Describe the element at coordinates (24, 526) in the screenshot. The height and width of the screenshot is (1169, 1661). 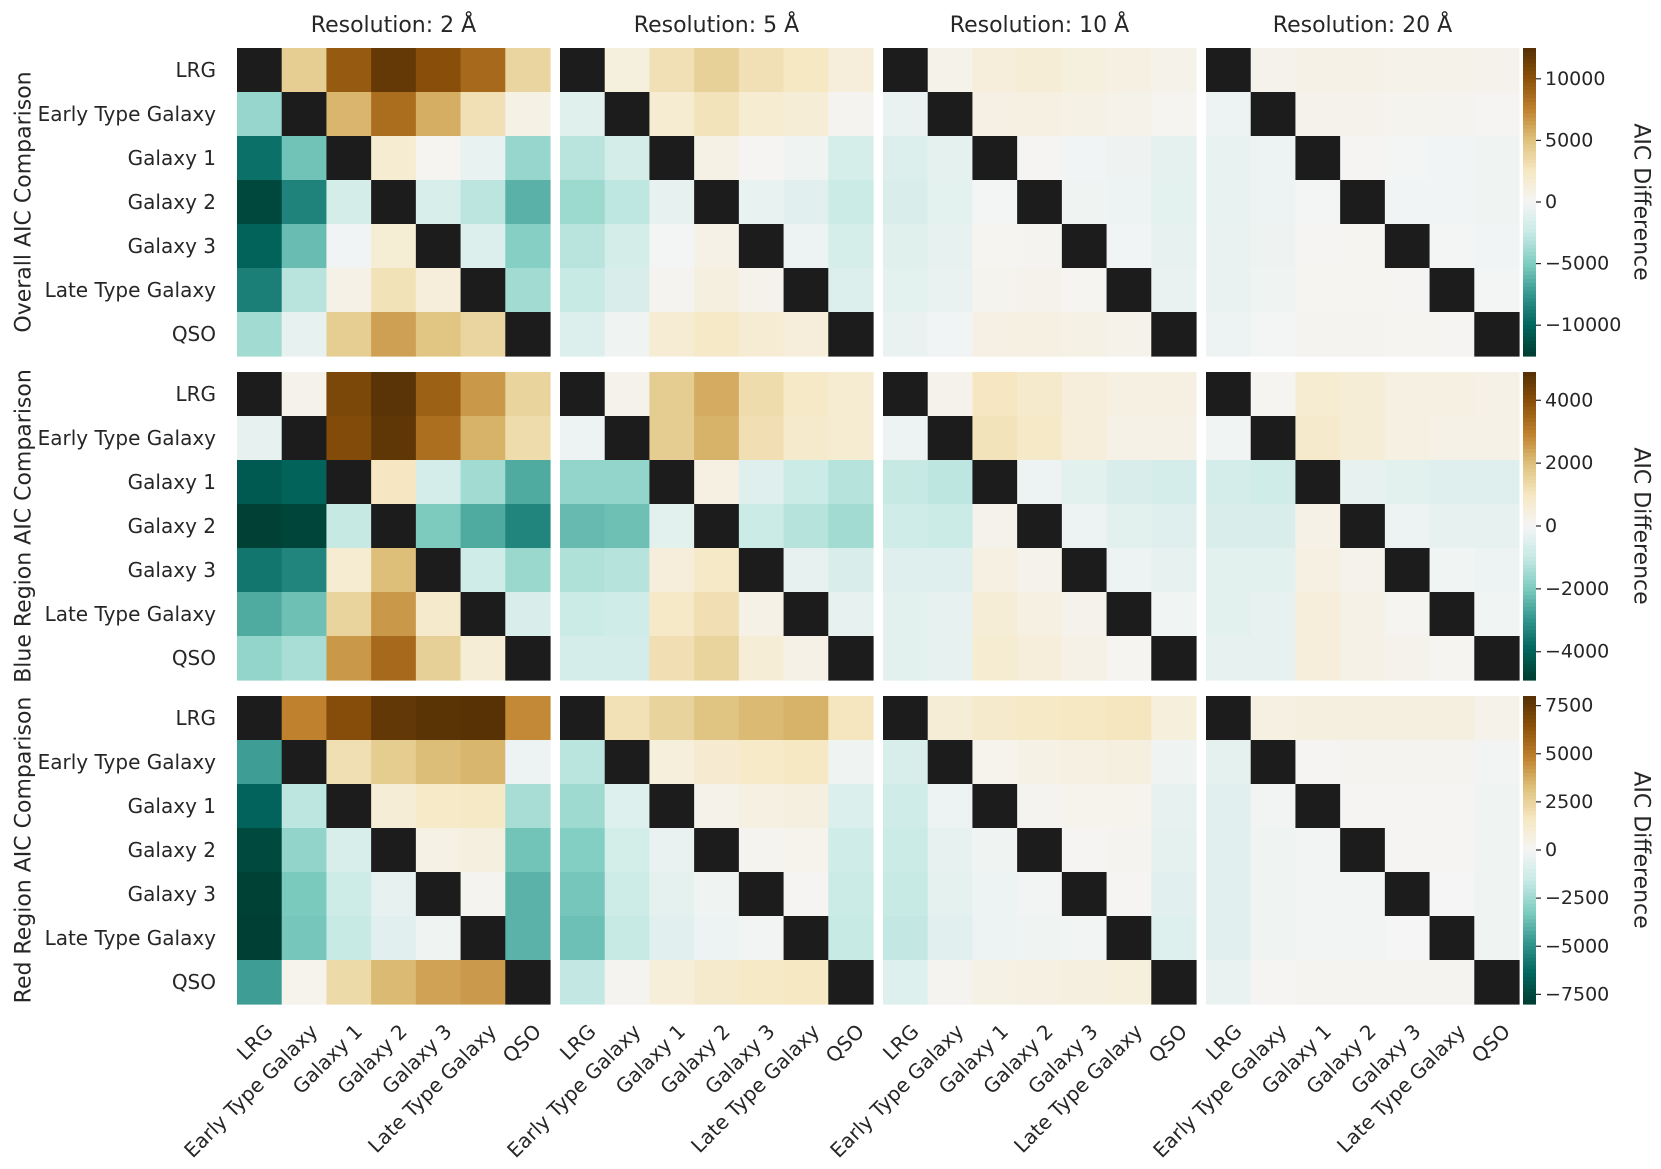
I see `row-title: Blue Region AIC Comparison` at that location.